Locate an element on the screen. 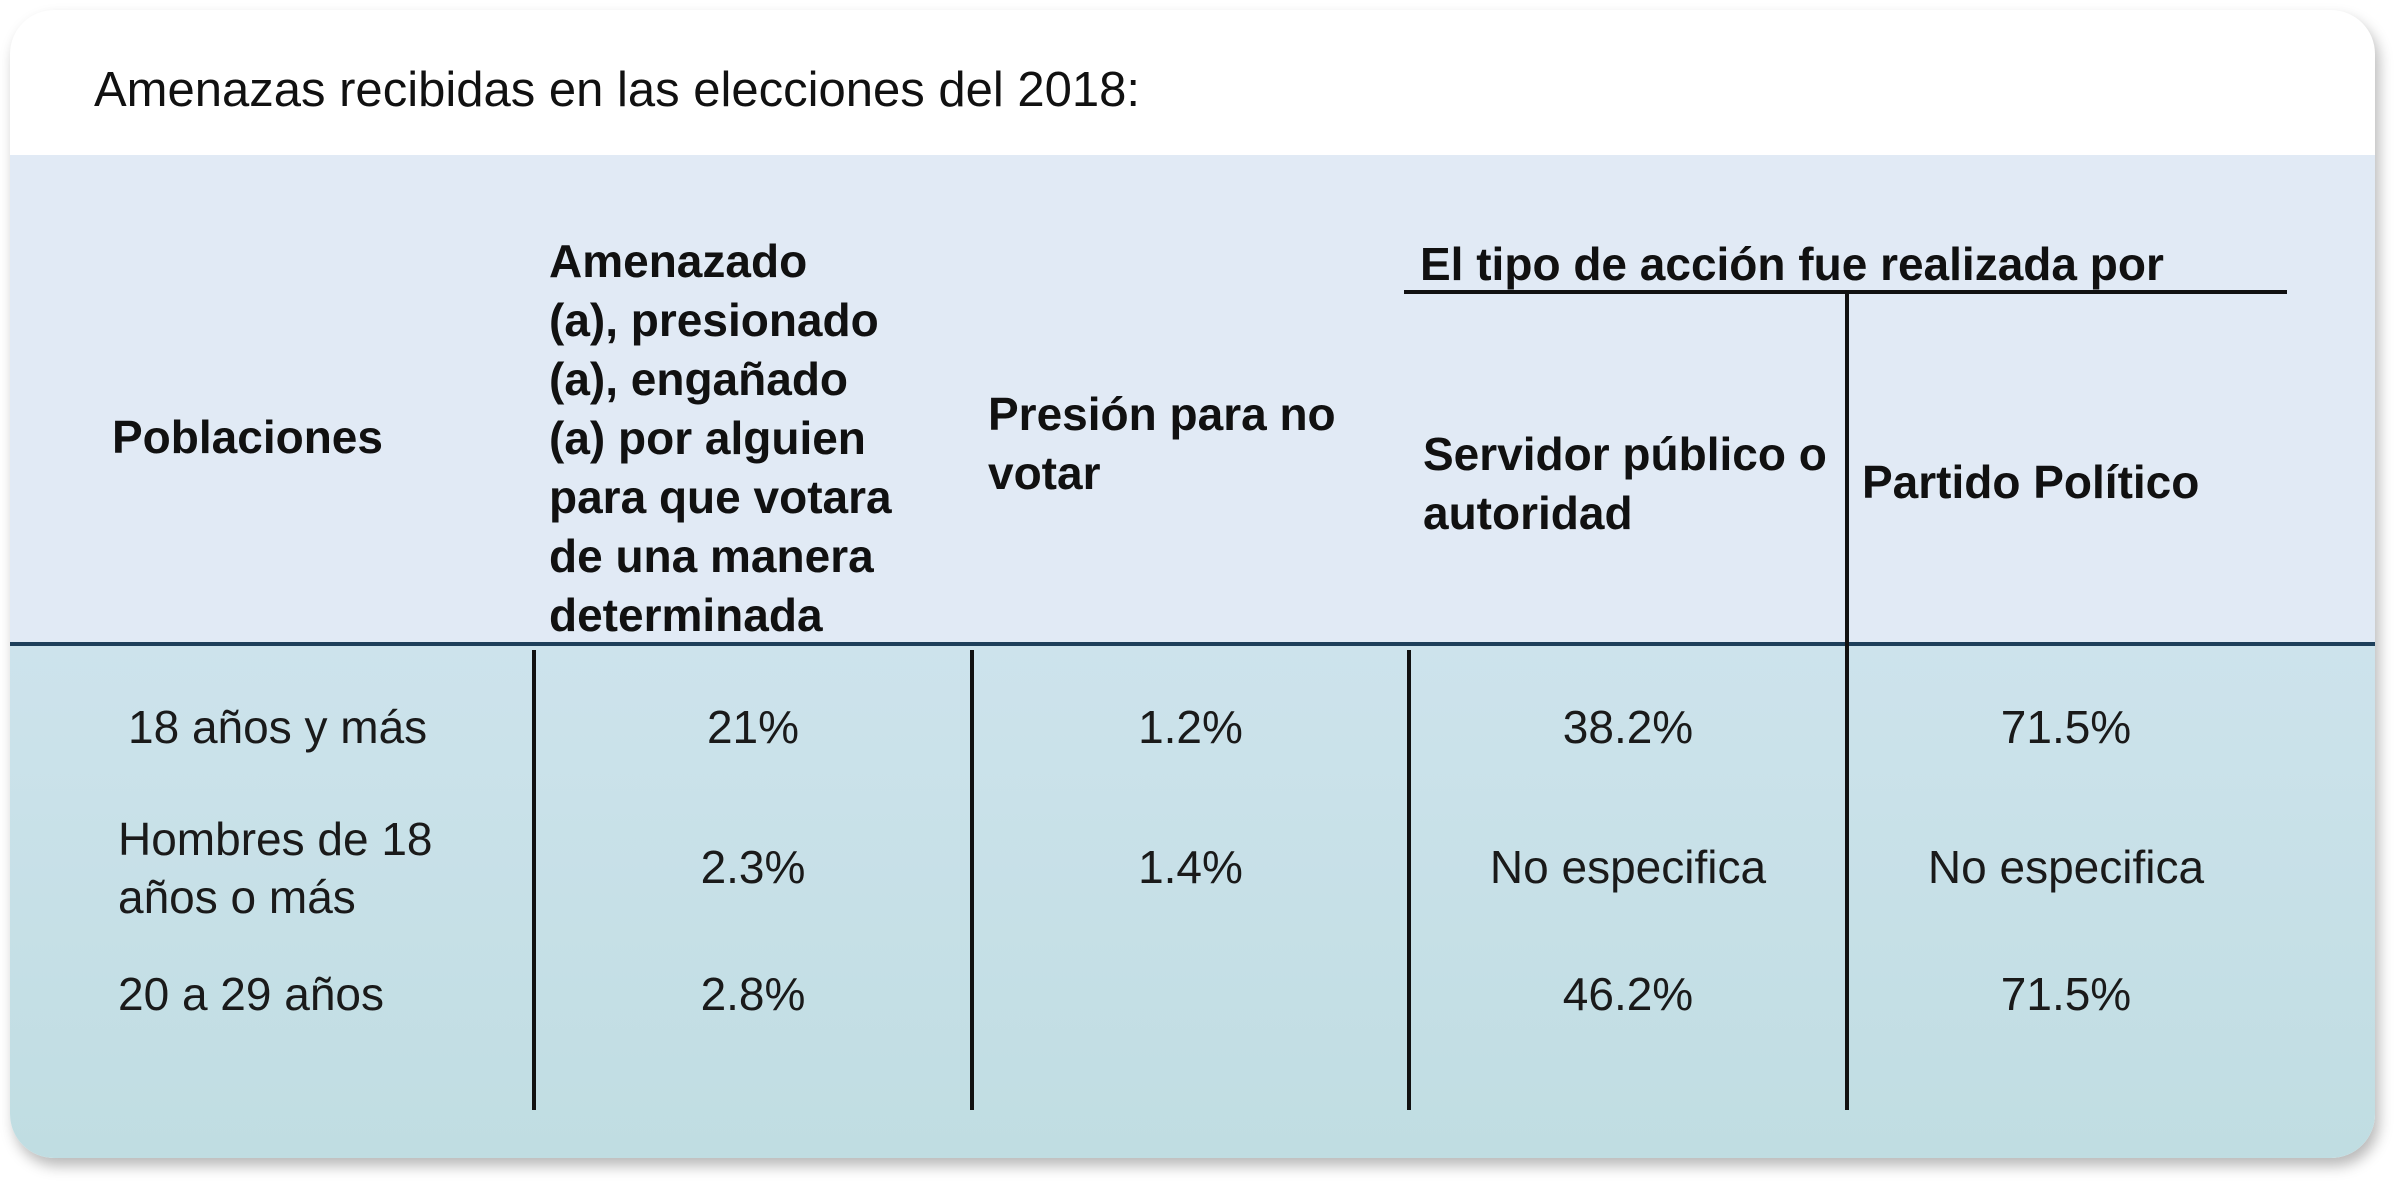 This screenshot has height=1186, width=2406. header-poblaciones: Poblaciones is located at coordinates (247, 437).